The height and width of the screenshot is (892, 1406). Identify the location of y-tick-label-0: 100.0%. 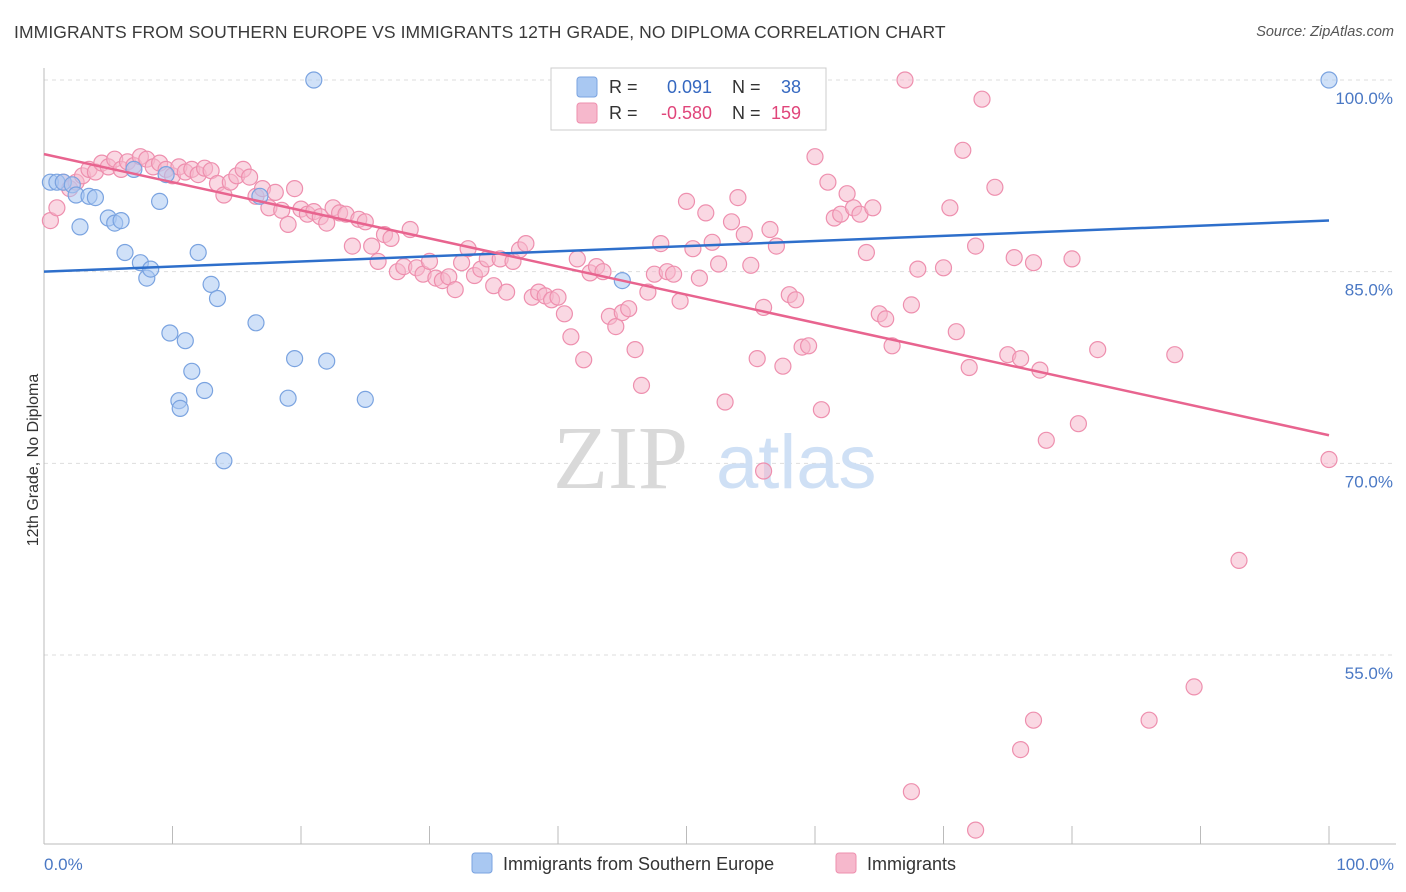
(1364, 98).